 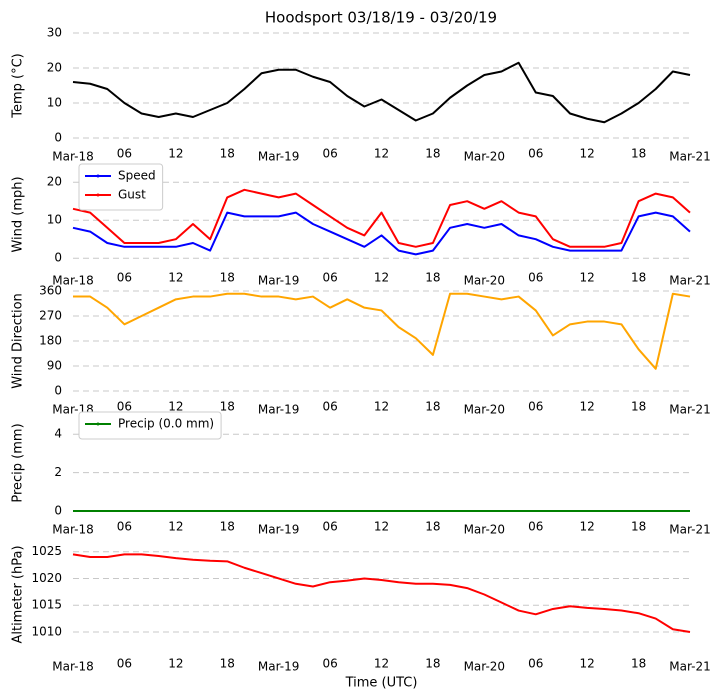 What do you see at coordinates (58, 472) in the screenshot?
I see `y-tick-label: 2` at bounding box center [58, 472].